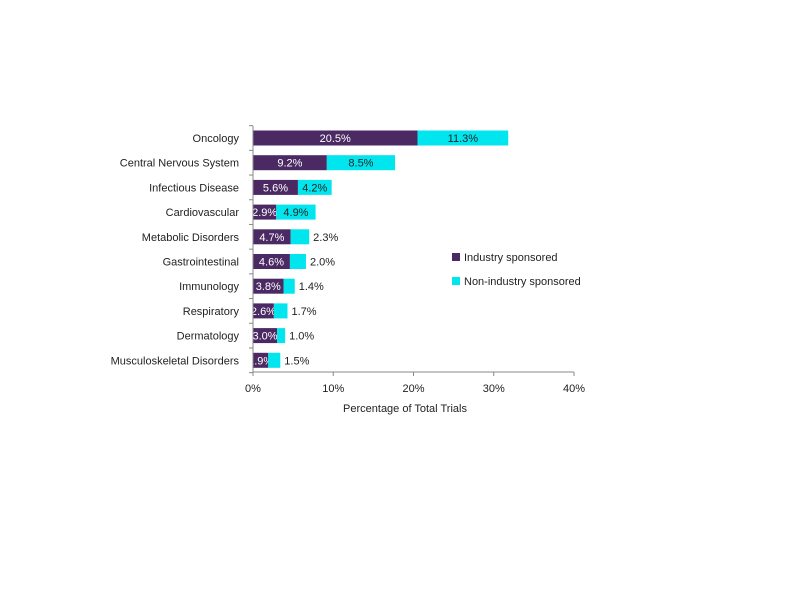  I want to click on data-label: 11.3%, so click(463, 139).